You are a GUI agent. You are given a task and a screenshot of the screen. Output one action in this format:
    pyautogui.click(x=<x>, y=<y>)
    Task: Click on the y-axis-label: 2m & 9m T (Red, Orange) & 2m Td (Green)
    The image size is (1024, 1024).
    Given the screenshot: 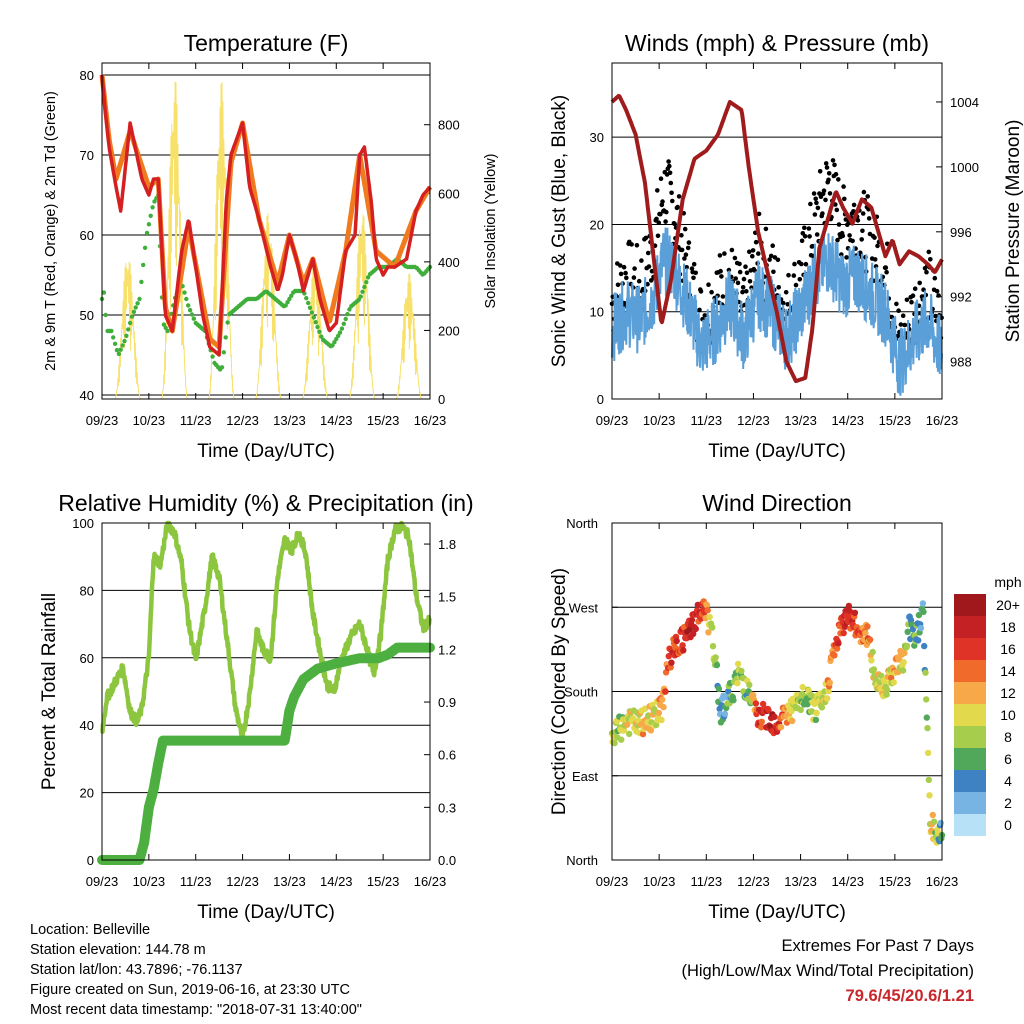 What is the action you would take?
    pyautogui.click(x=51, y=231)
    